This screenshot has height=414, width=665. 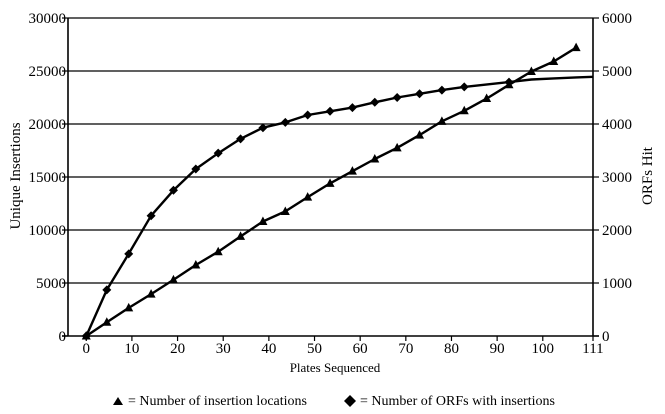 I want to click on y-left-tick-label: 30000, so click(x=48, y=19).